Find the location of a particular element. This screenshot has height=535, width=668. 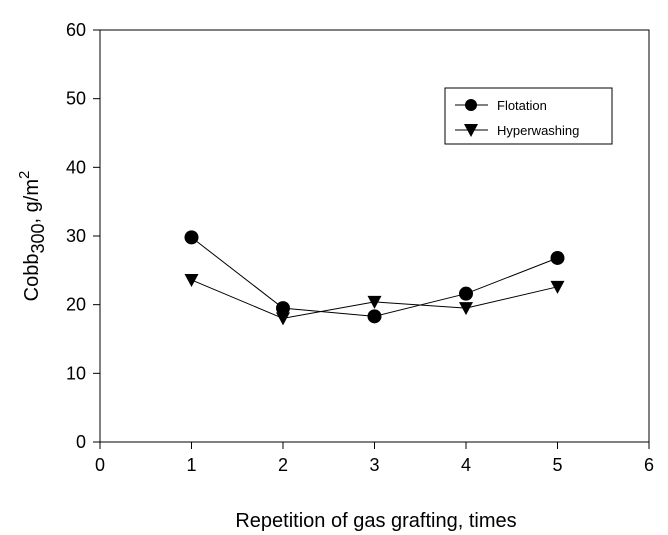

y-axis-title-subscript: 300 is located at coordinates (38, 238).